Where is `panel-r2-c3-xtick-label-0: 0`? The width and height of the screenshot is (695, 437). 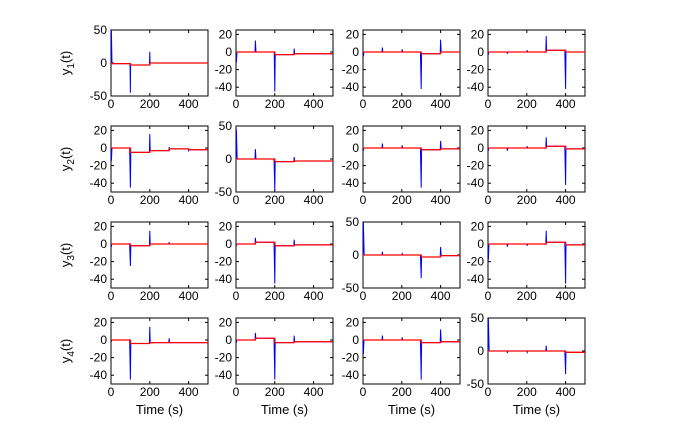 panel-r2-c3-xtick-label-0: 0 is located at coordinates (363, 200).